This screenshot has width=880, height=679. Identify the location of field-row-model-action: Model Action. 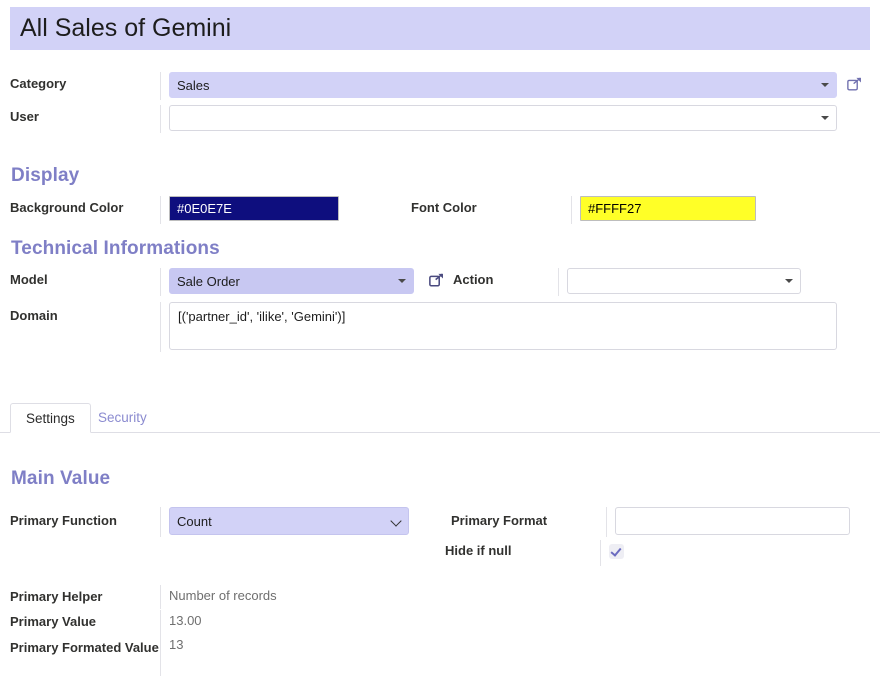
(440, 282).